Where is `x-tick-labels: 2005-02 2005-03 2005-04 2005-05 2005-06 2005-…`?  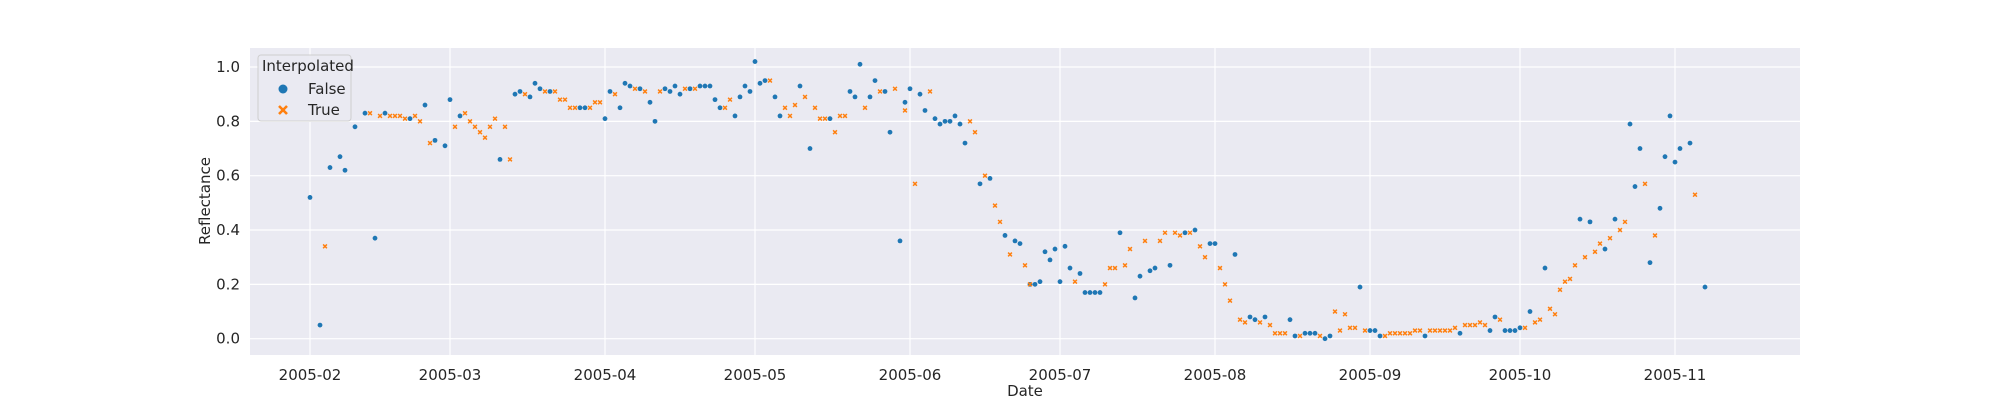
x-tick-labels: 2005-02 2005-03 2005-04 2005-05 2005-06 2005-… is located at coordinates (993, 375).